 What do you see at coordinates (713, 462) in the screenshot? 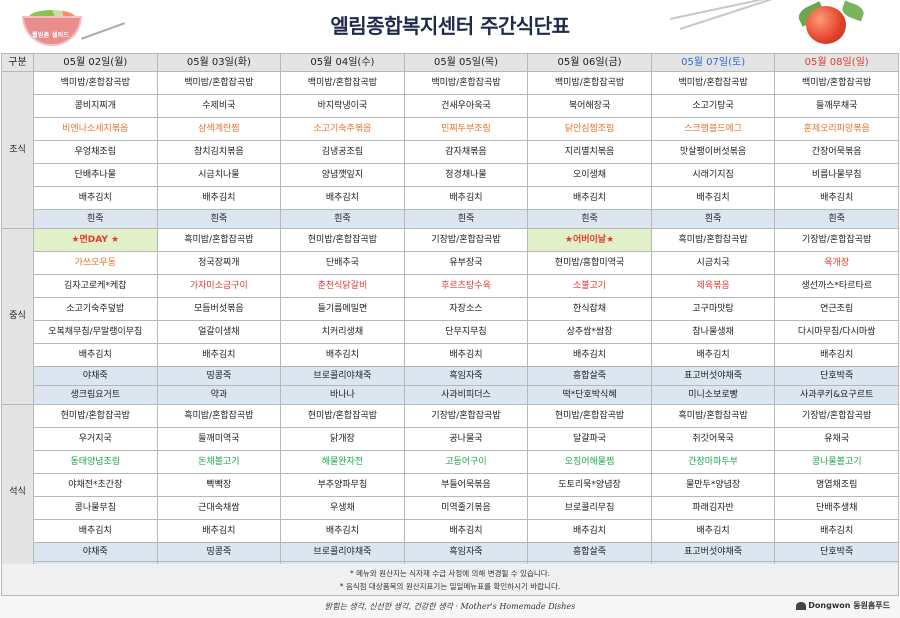
I see `menu-item: 간장마파두부` at bounding box center [713, 462].